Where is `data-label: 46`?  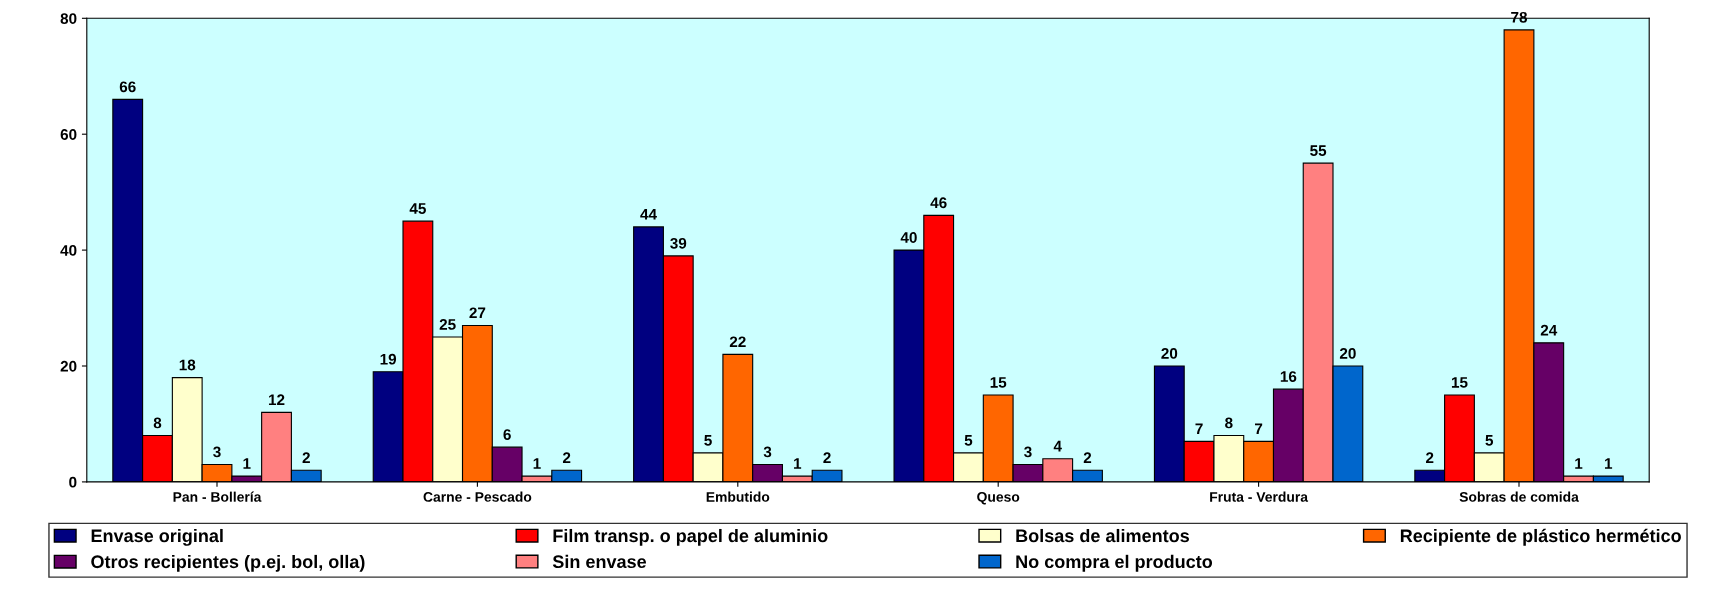
data-label: 46 is located at coordinates (938, 203).